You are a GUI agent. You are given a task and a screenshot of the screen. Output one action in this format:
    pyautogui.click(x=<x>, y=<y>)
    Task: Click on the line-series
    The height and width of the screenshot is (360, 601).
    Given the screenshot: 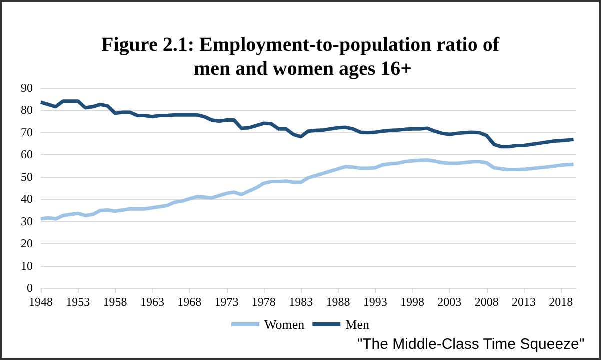 What is the action you would take?
    pyautogui.click(x=307, y=124)
    